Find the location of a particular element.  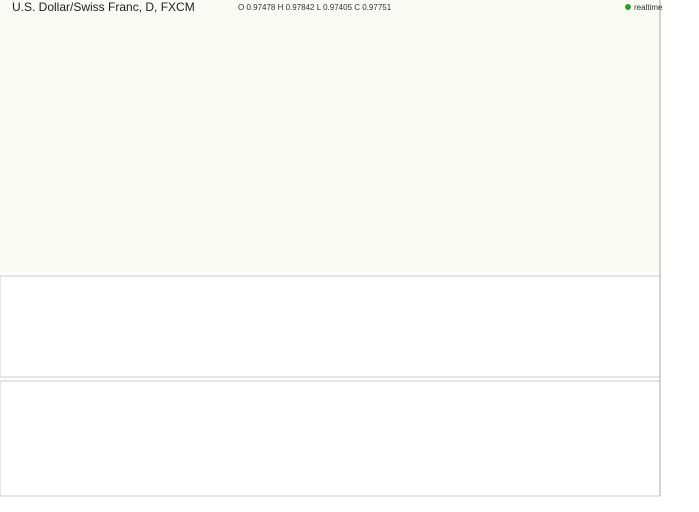

chart-title: U.S. Dollar/Swiss Franc, D, FXCM is located at coordinates (103, 7).